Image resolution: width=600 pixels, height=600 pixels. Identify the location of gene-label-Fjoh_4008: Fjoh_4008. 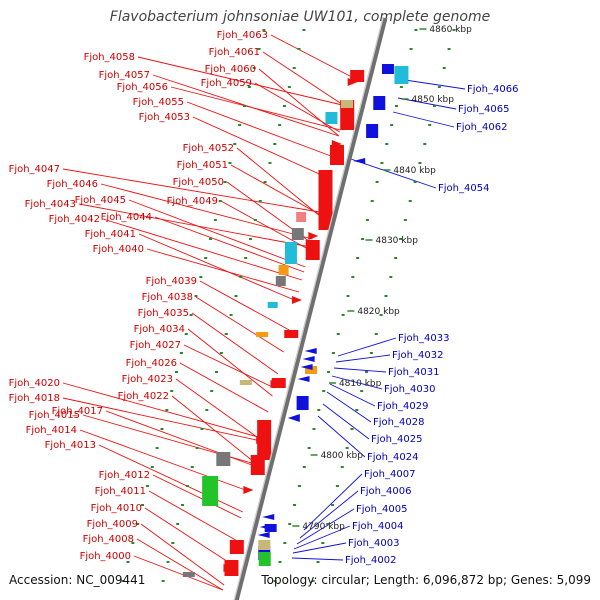
(108, 539).